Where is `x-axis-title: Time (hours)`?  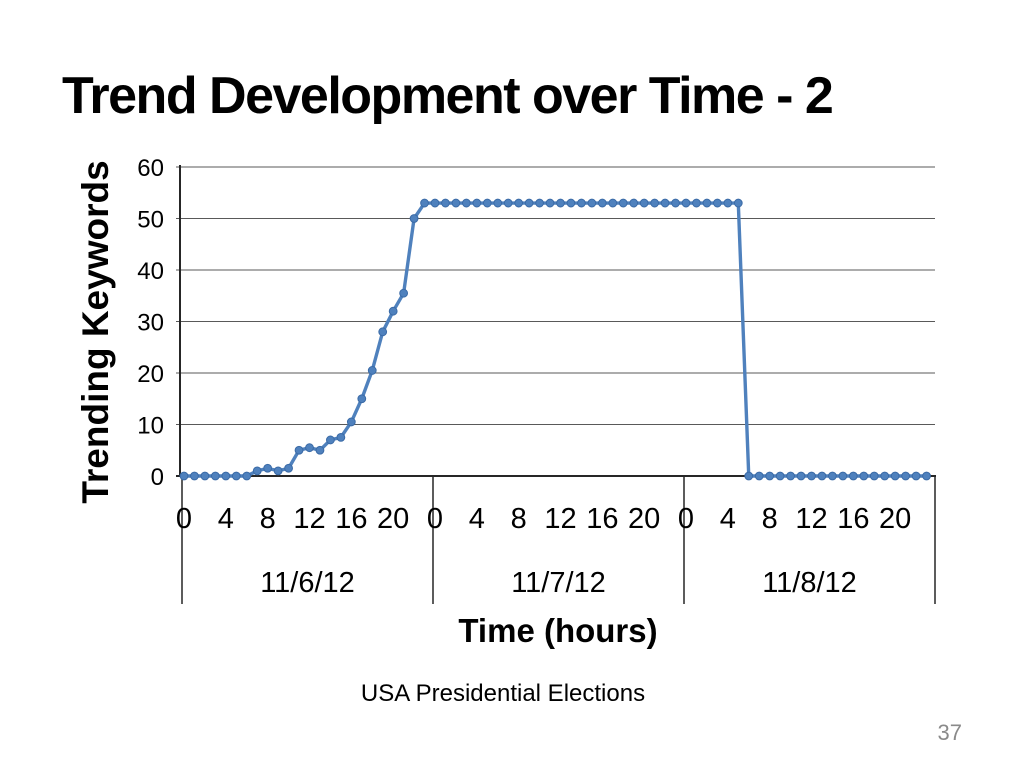
x-axis-title: Time (hours) is located at coordinates (558, 630).